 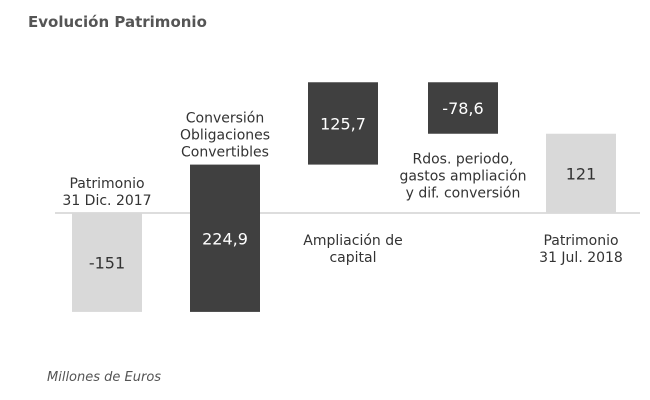 I want to click on category-label-2-line-3: Convertibles, so click(x=225, y=153).